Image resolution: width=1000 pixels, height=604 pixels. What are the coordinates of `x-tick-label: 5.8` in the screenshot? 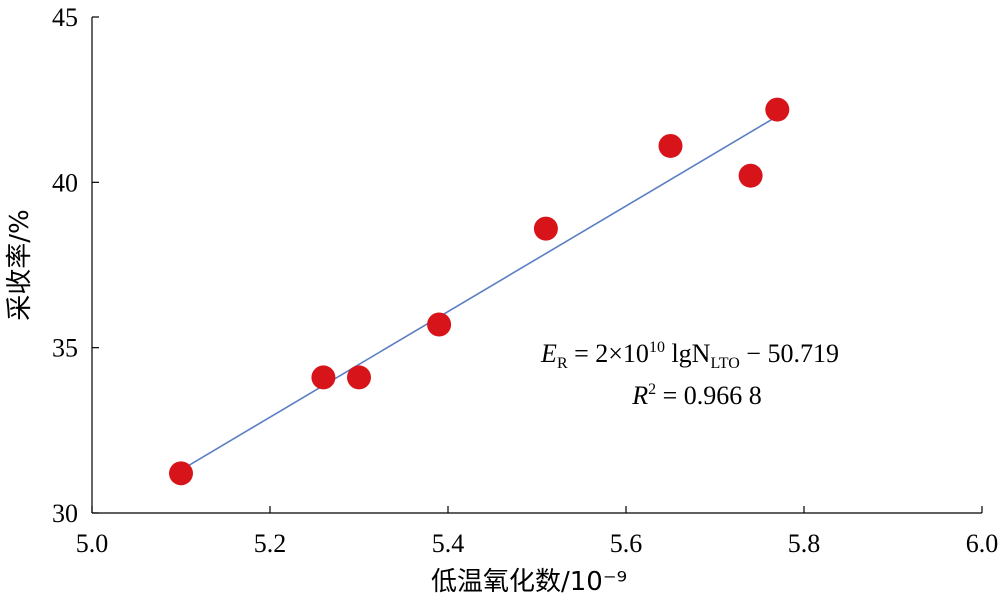 It's located at (804, 543).